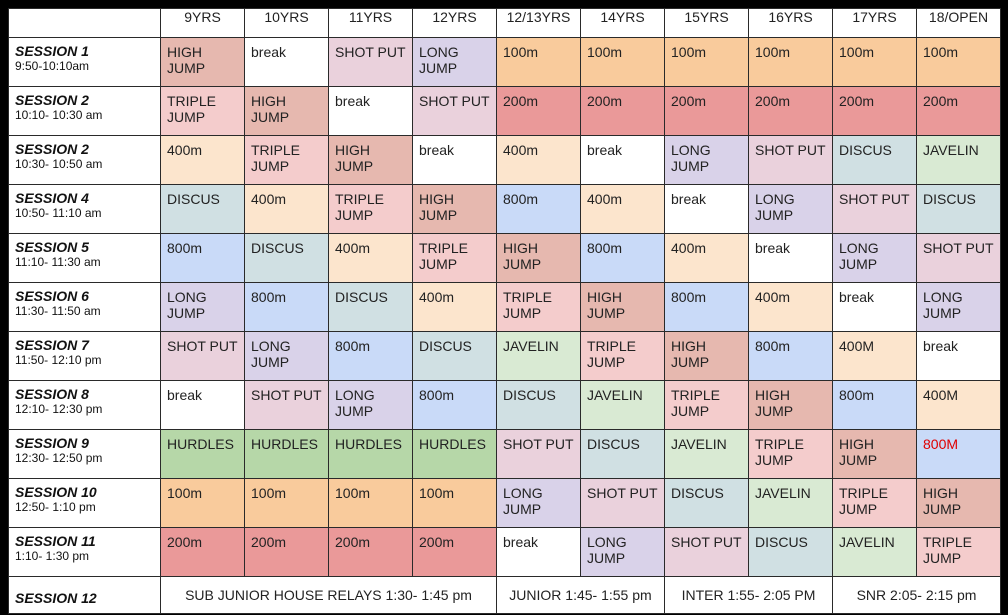 This screenshot has height=615, width=1008. Describe the element at coordinates (58, 360) in the screenshot. I see `session-time: 11:50- 12:10 pm` at that location.